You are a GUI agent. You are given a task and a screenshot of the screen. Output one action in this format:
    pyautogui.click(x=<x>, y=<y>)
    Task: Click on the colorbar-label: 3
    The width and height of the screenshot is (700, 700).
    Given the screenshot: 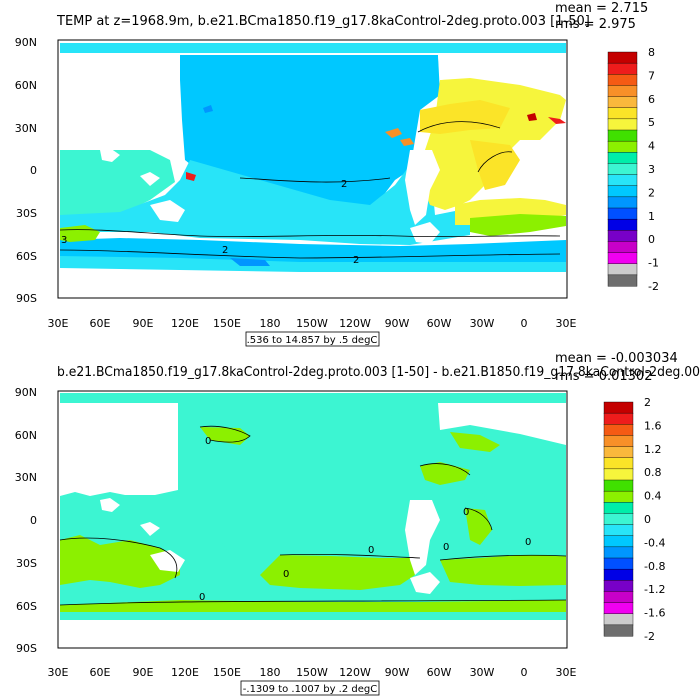 What is the action you would take?
    pyautogui.click(x=651, y=169)
    